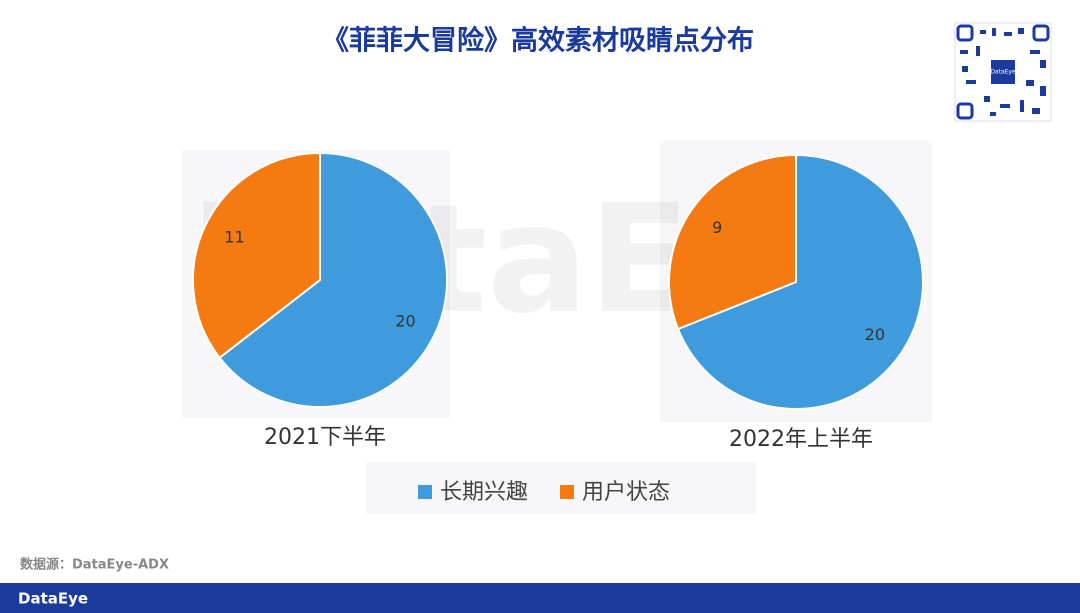 Image resolution: width=1080 pixels, height=613 pixels. I want to click on qr-logo-text: DataEye, so click(1003, 72).